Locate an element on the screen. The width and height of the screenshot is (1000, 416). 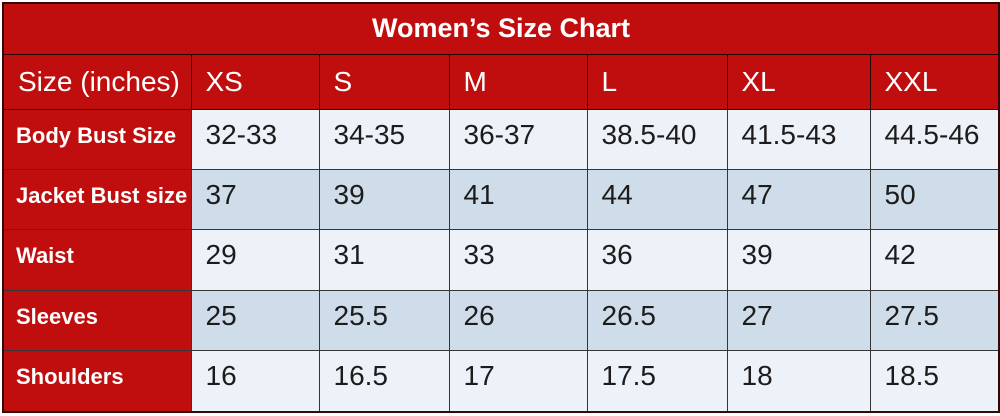
cell-waist-m: 33 is located at coordinates (518, 260).